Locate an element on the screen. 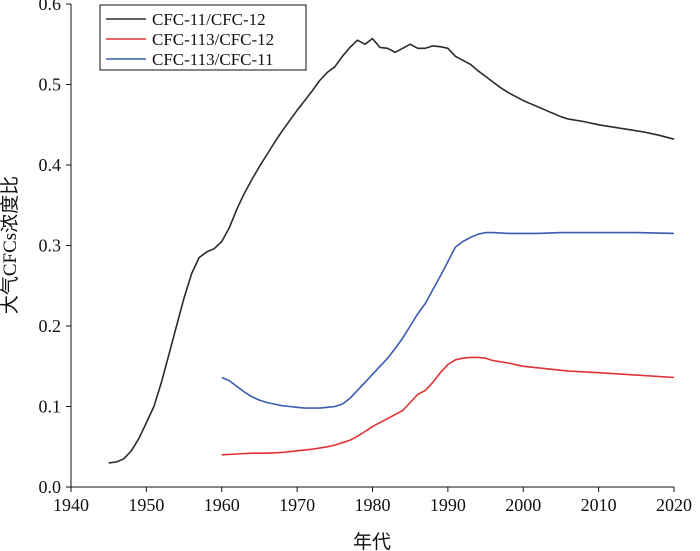 The image size is (700, 551). y-tick-label: 0.5 is located at coordinates (50, 85).